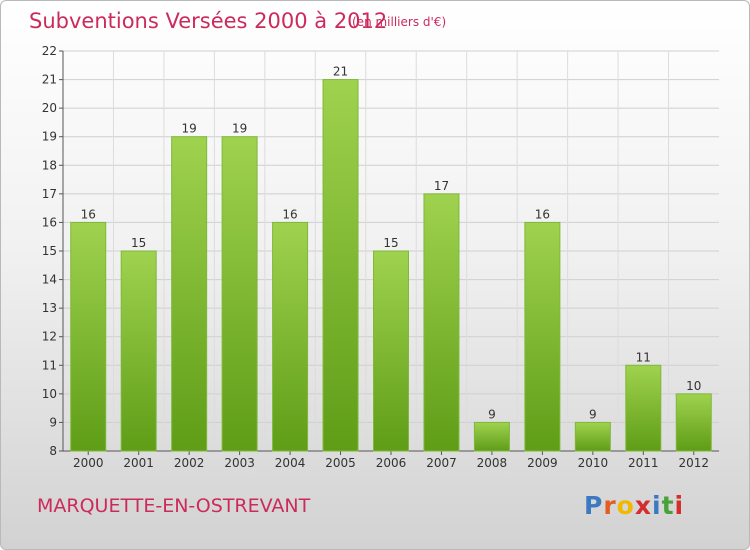 The height and width of the screenshot is (550, 750). Describe the element at coordinates (49, 194) in the screenshot. I see `y-tick-label: 17` at that location.